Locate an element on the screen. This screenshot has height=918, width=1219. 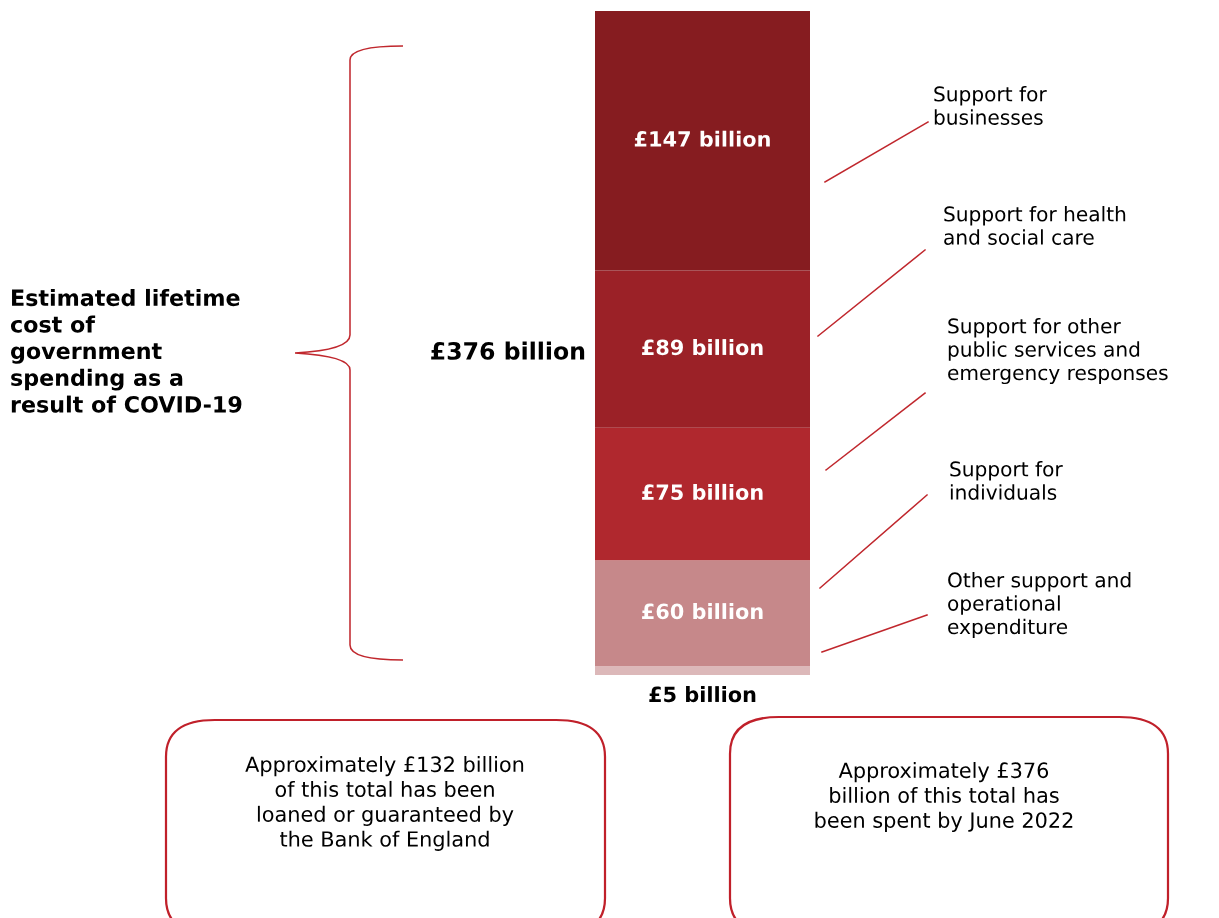
data-label: £75 billion is located at coordinates (702, 492).